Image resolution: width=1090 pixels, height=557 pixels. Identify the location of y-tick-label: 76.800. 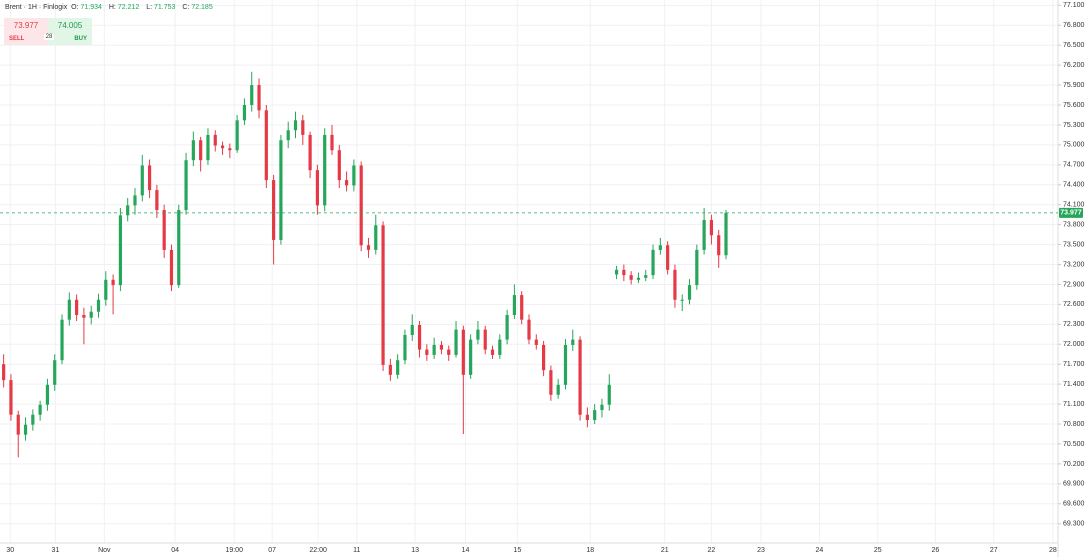
(1074, 25).